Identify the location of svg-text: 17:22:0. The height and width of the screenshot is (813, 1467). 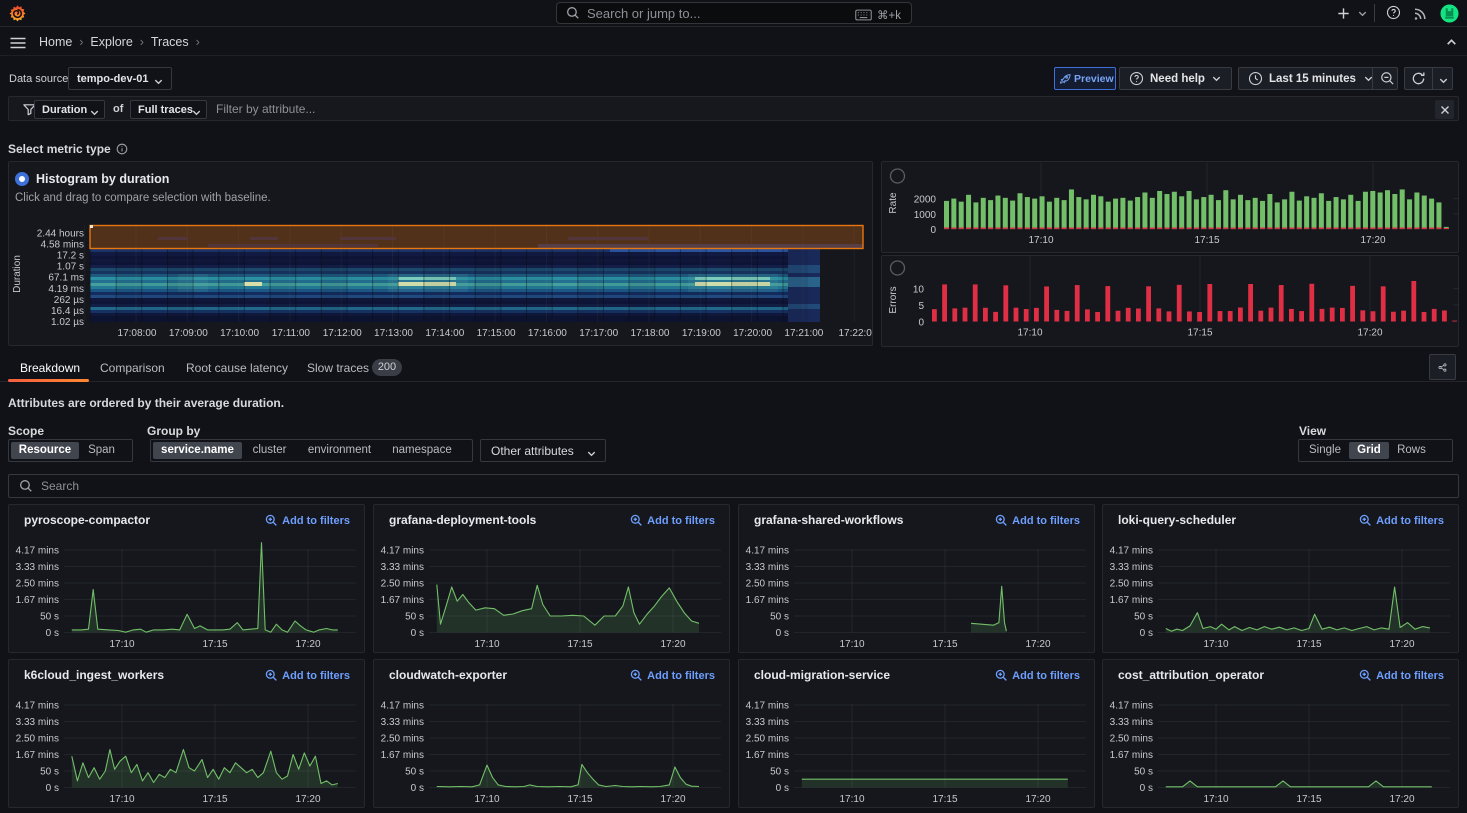
(856, 333).